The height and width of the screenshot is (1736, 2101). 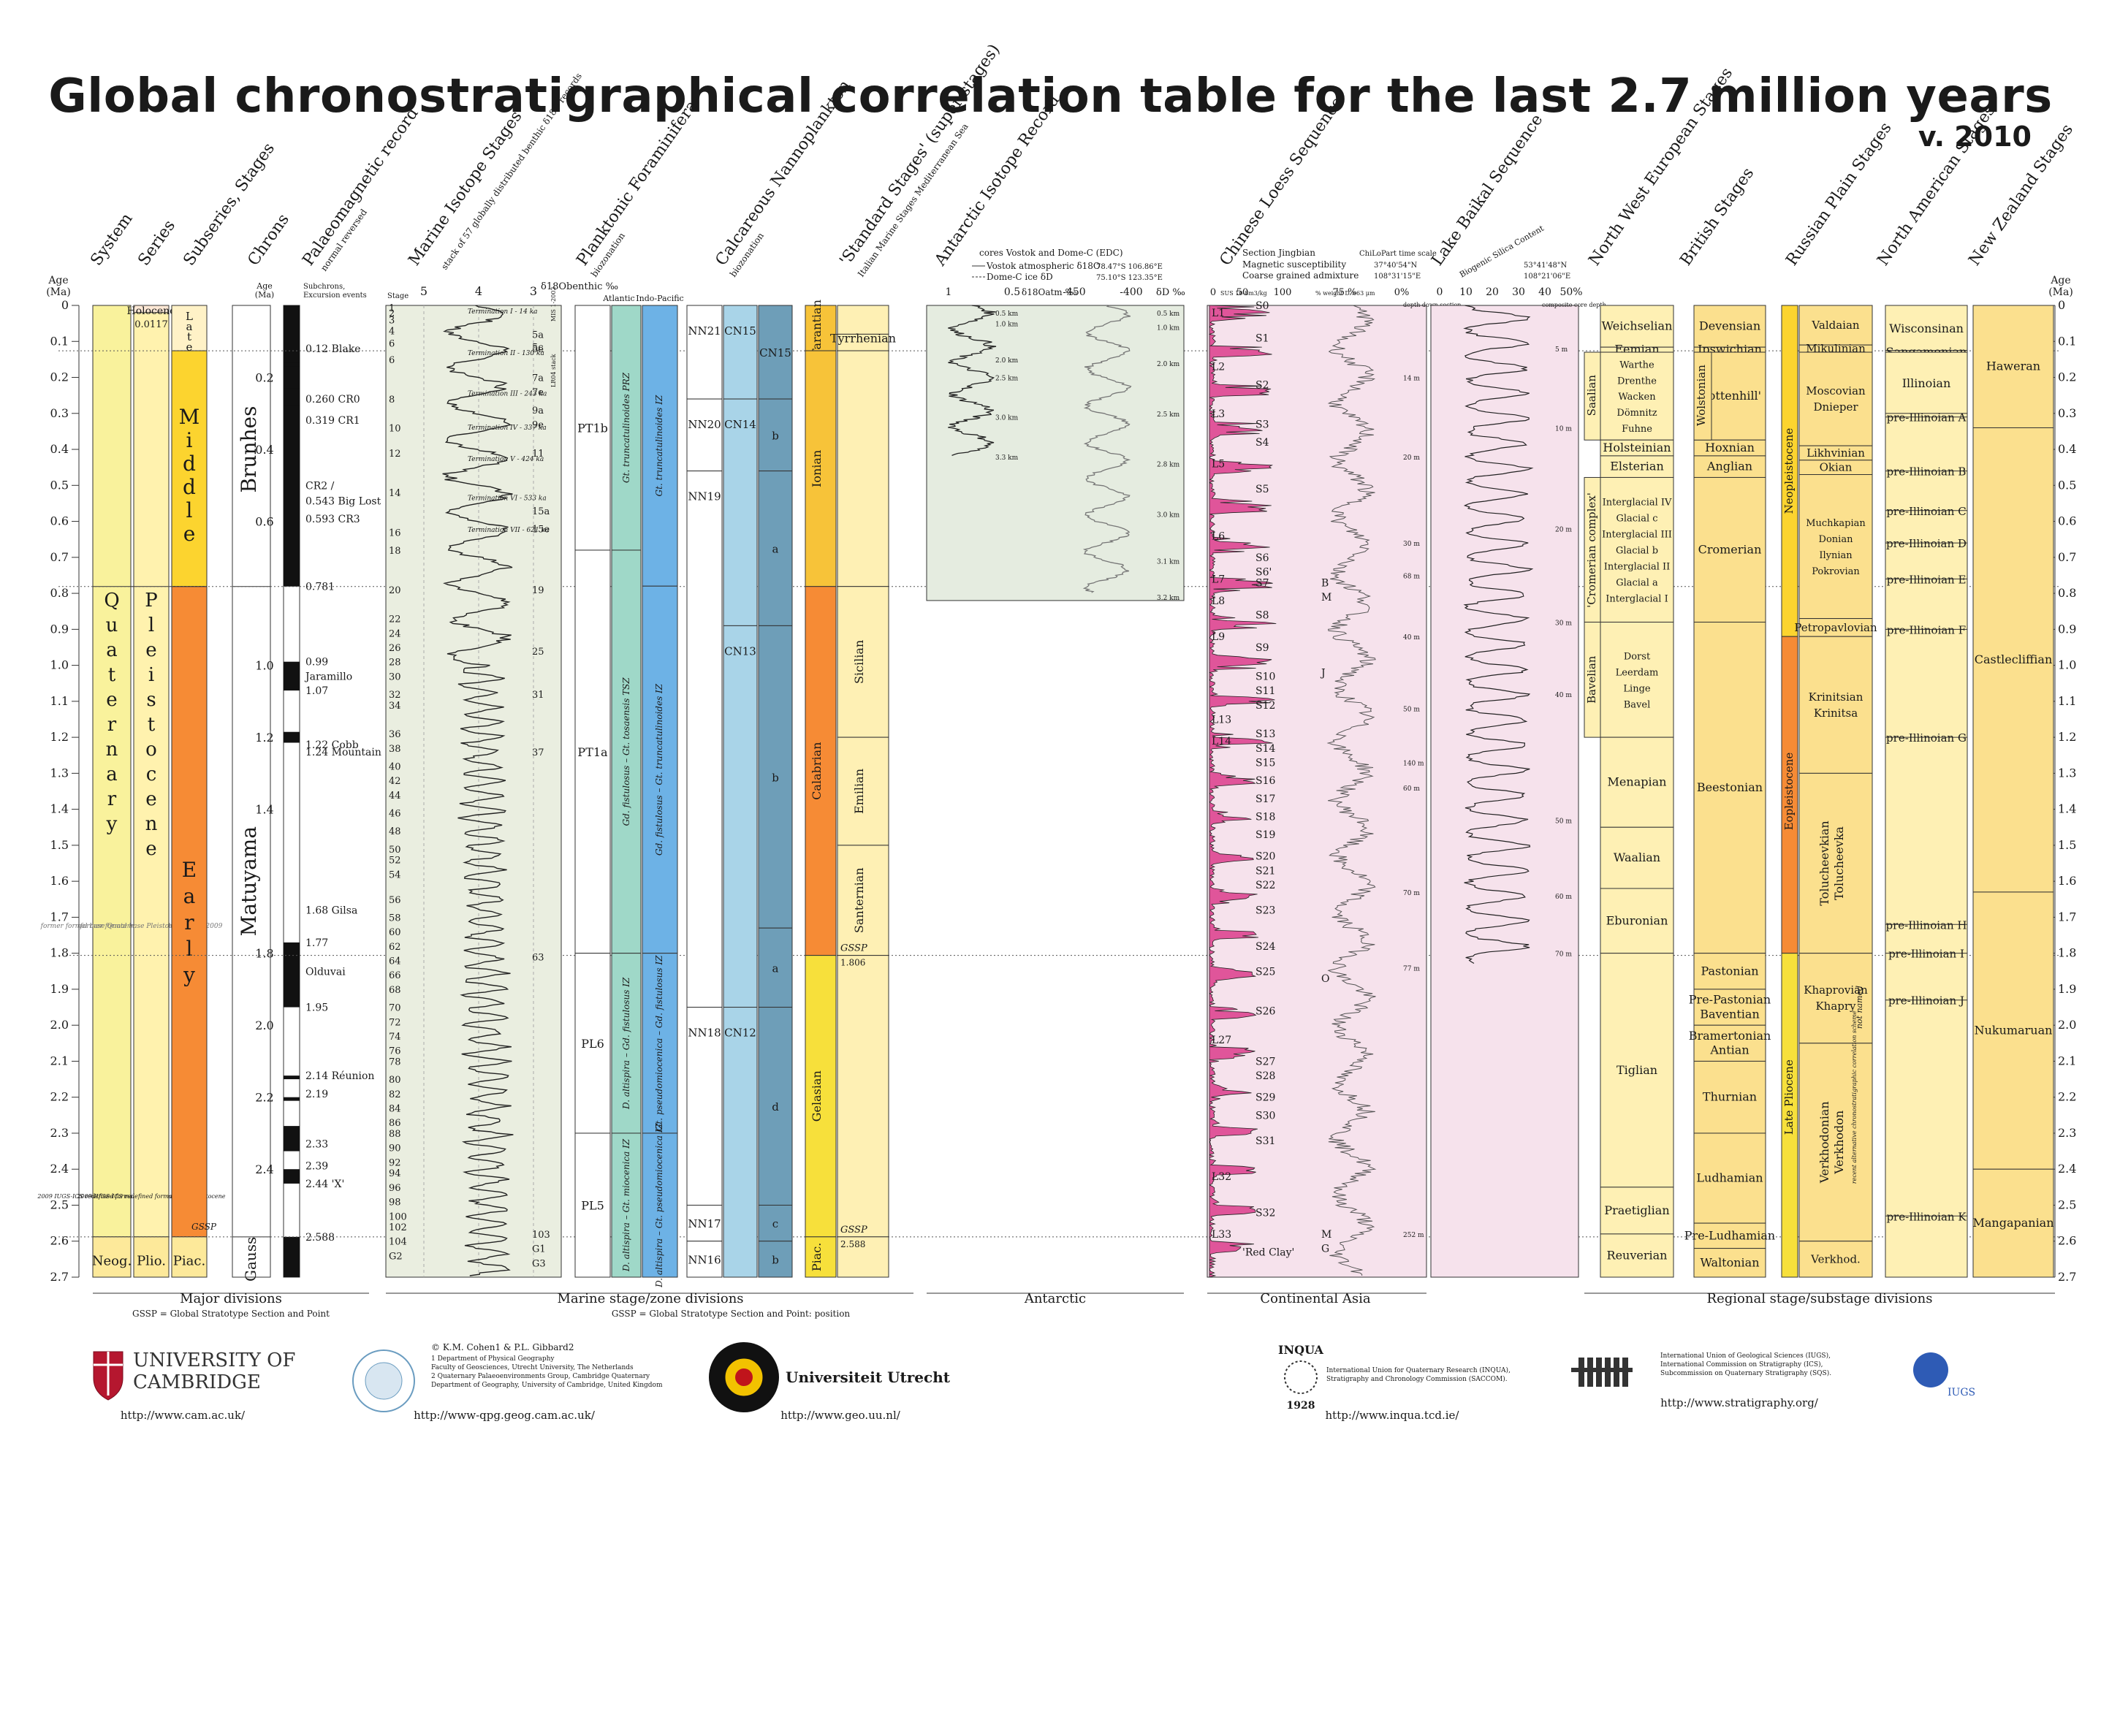 What do you see at coordinates (1547, 277) in the screenshot?
I see `baikal-coord-2: 108°21'06"E` at bounding box center [1547, 277].